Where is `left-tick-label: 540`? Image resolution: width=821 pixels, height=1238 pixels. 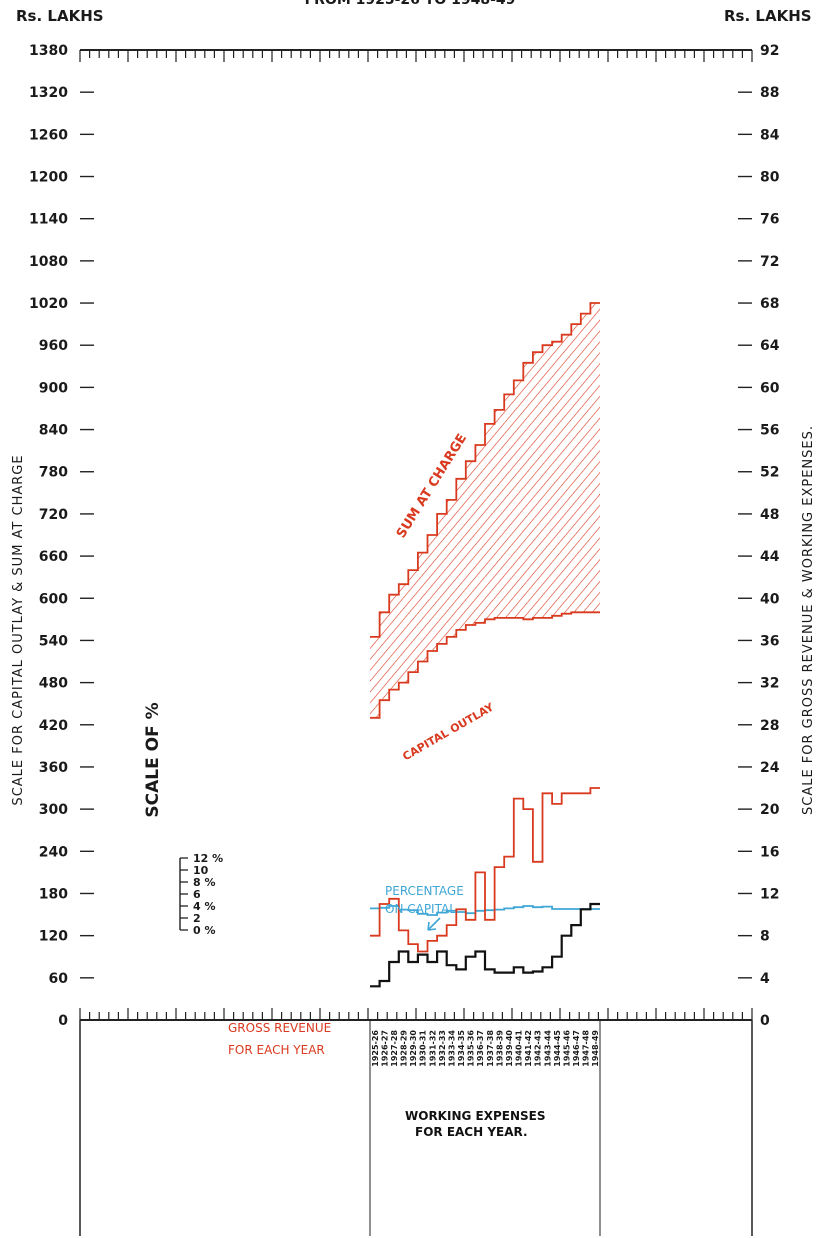
left-tick-label: 540 is located at coordinates (53, 641).